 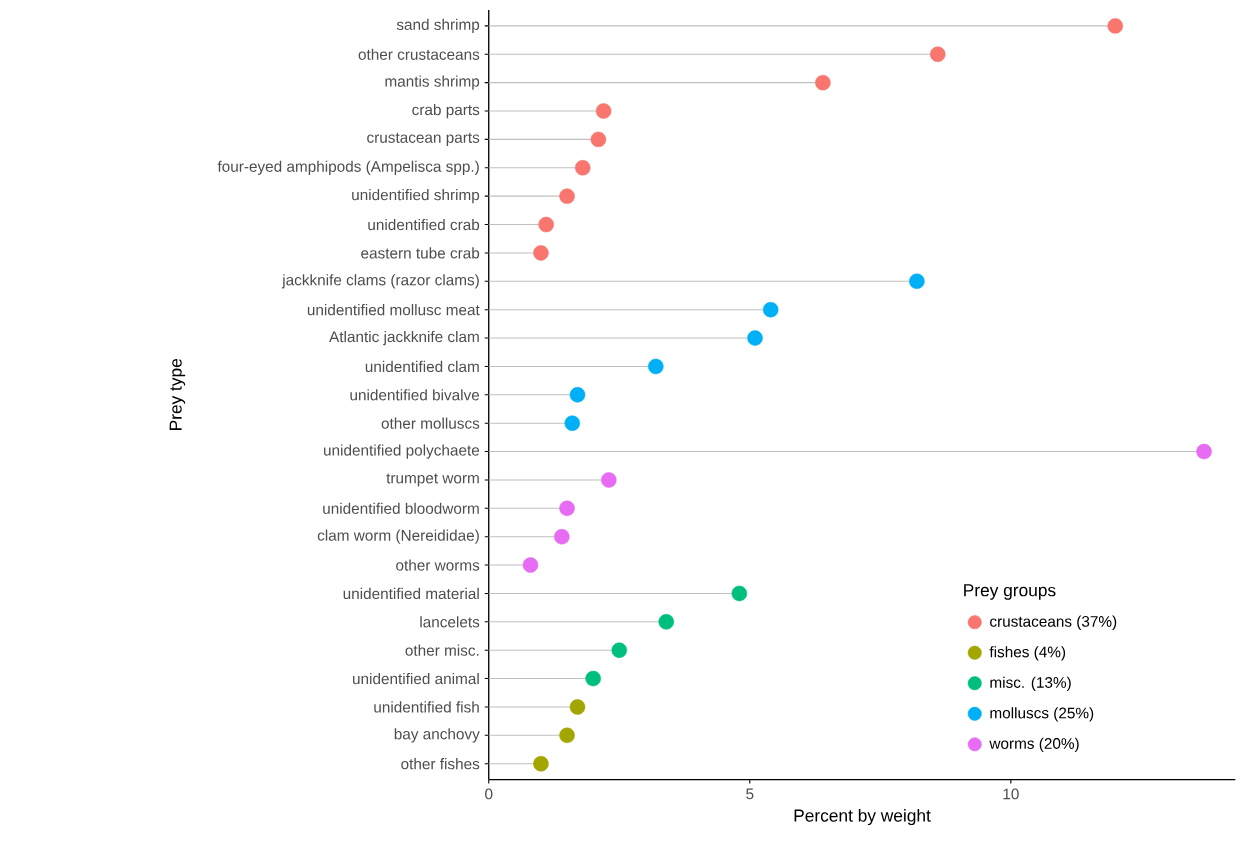 What do you see at coordinates (862, 817) in the screenshot?
I see `x-axis-title: Percent by weight` at bounding box center [862, 817].